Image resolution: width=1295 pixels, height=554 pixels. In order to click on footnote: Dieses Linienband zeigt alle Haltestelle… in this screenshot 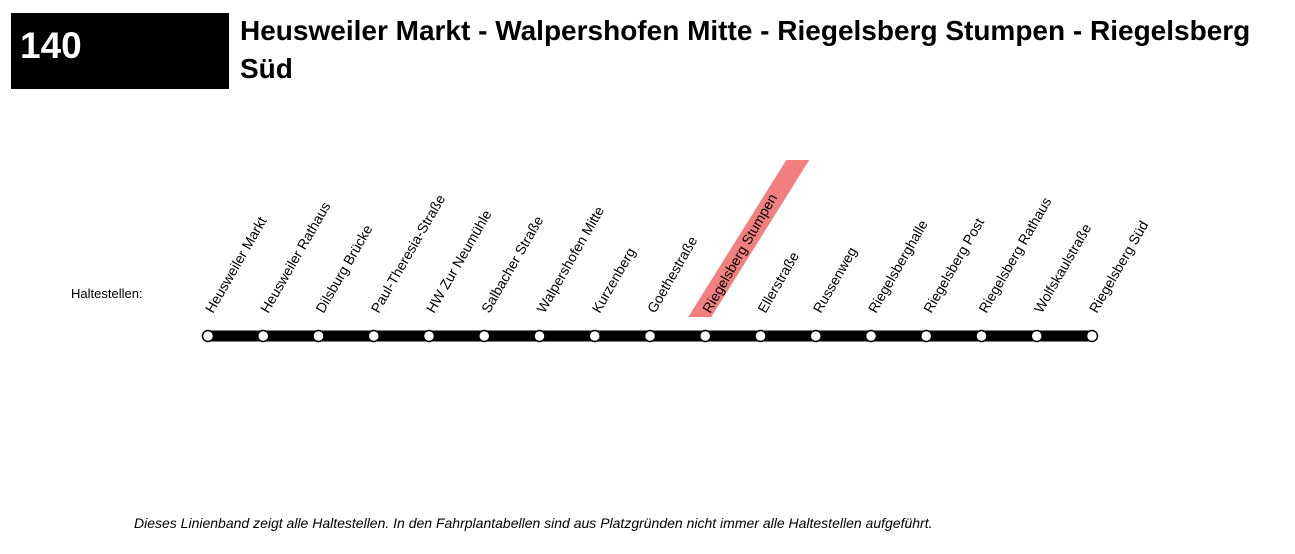, I will do `click(533, 523)`.